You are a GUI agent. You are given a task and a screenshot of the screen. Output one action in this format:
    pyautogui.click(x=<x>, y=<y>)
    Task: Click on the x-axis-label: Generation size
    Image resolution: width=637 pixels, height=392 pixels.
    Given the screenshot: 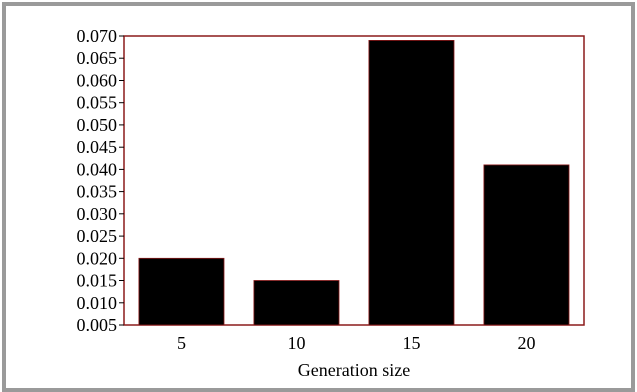 What is the action you would take?
    pyautogui.click(x=354, y=370)
    